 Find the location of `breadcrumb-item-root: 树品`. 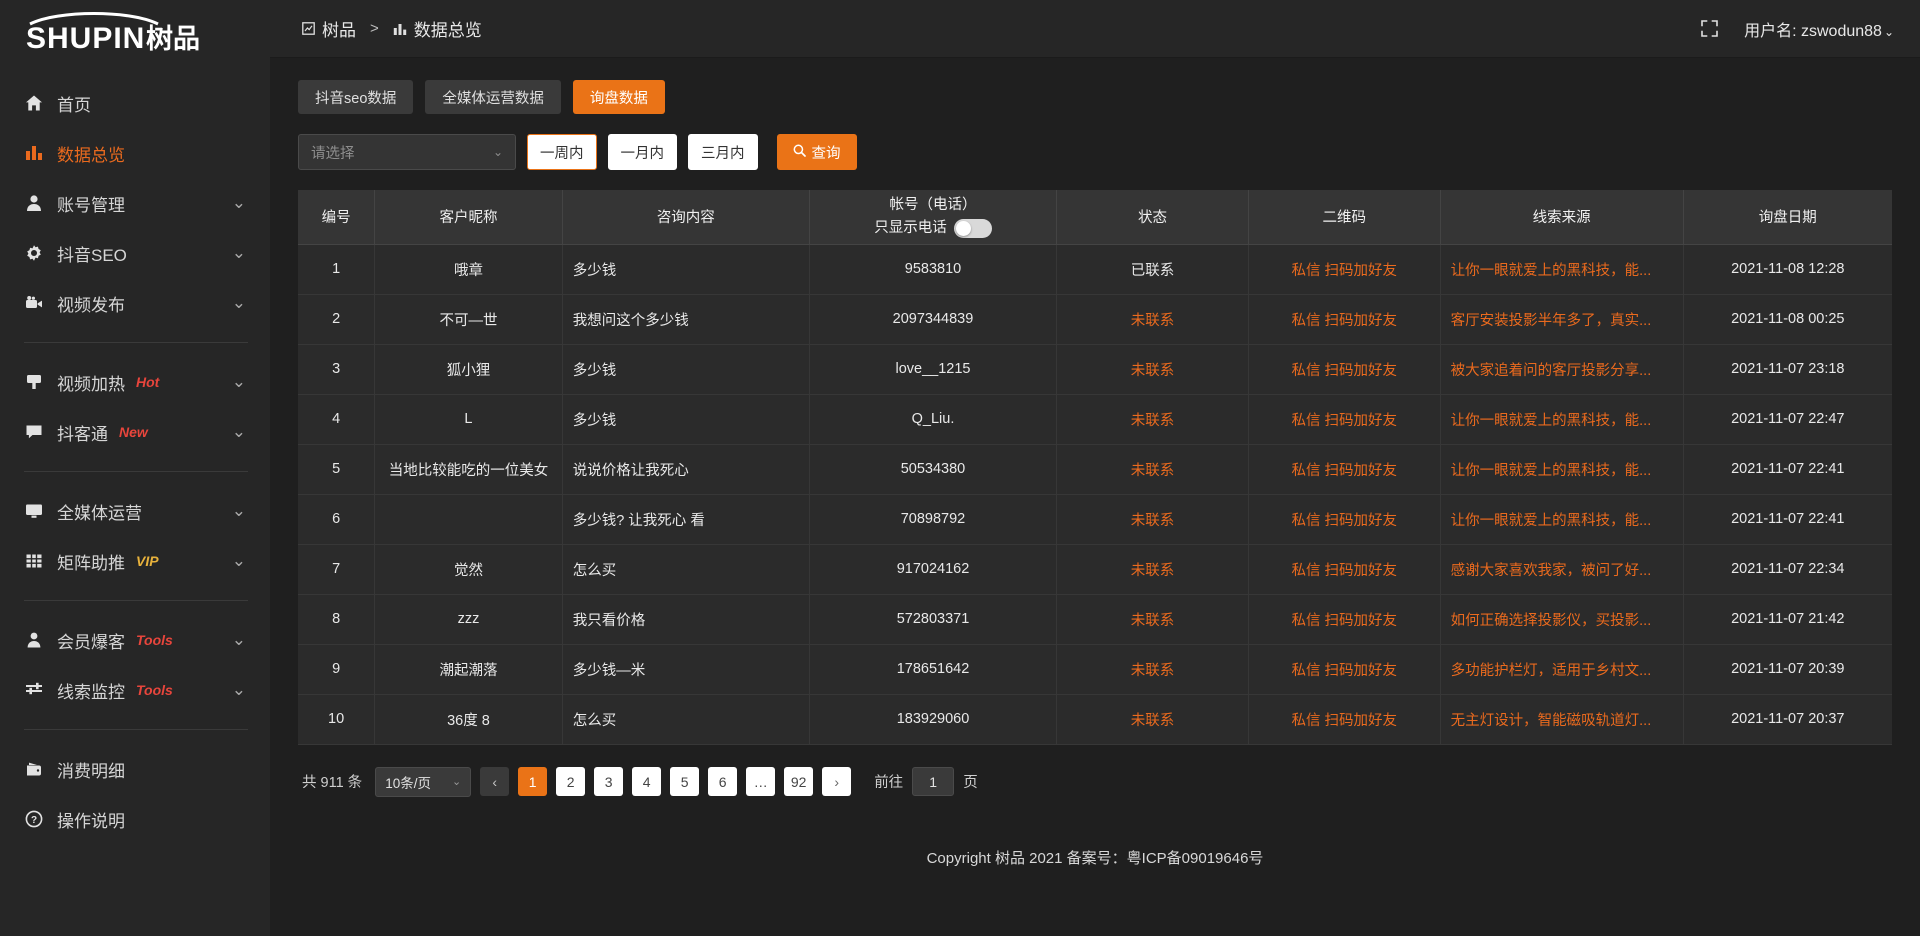

breadcrumb-item-root: 树品 is located at coordinates (329, 28).